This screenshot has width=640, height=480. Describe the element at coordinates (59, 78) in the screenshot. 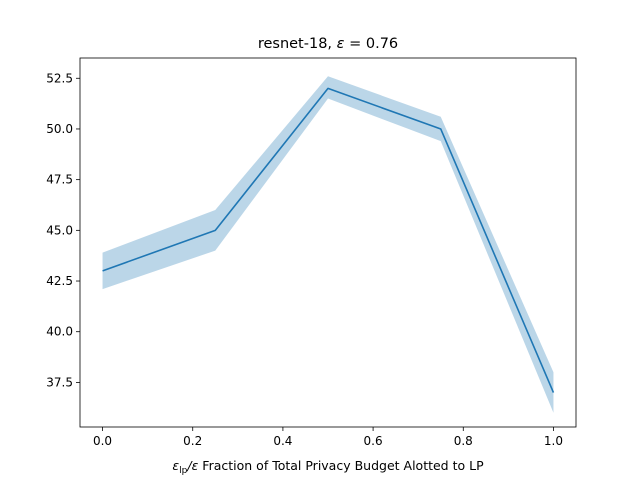

I see `y-tick-label: 52.5` at that location.